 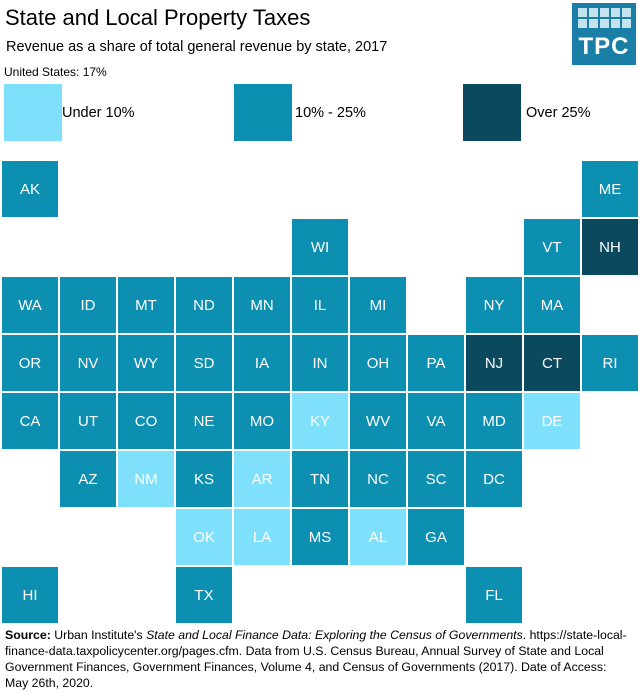 I want to click on state-tile-rect-tn, so click(x=320, y=479).